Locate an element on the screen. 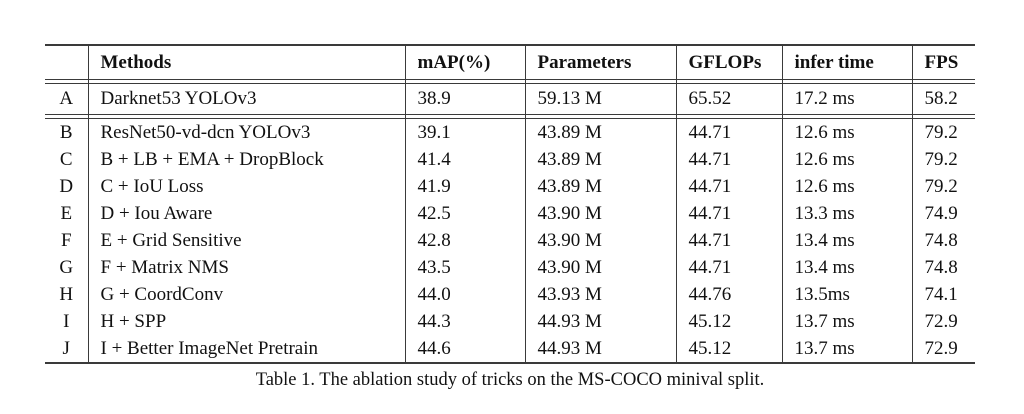  cell-method: I + Better ImageNet Pretrain is located at coordinates (246, 349).